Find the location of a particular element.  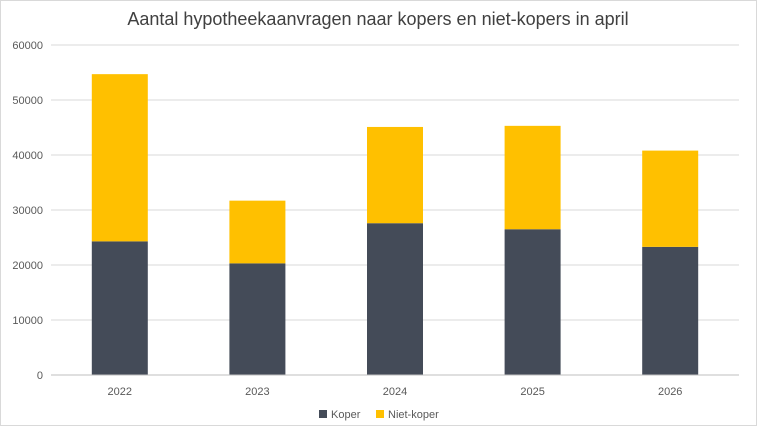

legend-label: Koper is located at coordinates (346, 415).